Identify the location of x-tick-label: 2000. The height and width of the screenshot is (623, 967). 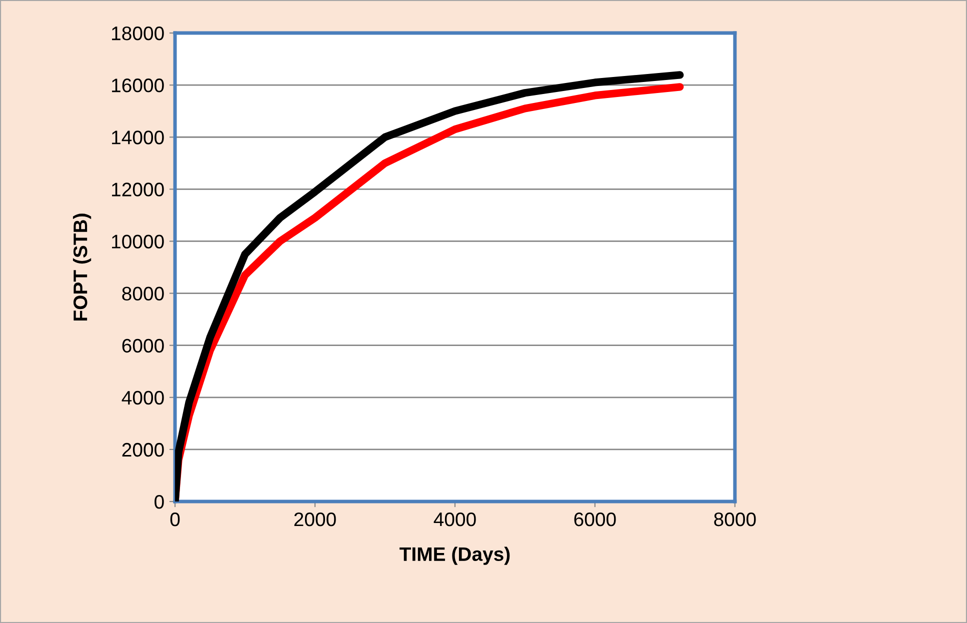
(315, 519).